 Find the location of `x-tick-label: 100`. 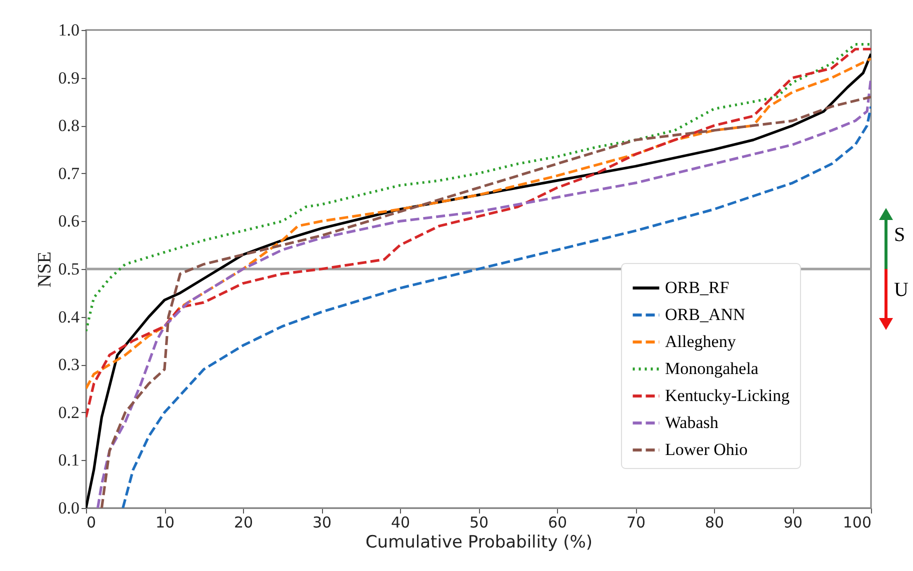

x-tick-label: 100 is located at coordinates (857, 523).